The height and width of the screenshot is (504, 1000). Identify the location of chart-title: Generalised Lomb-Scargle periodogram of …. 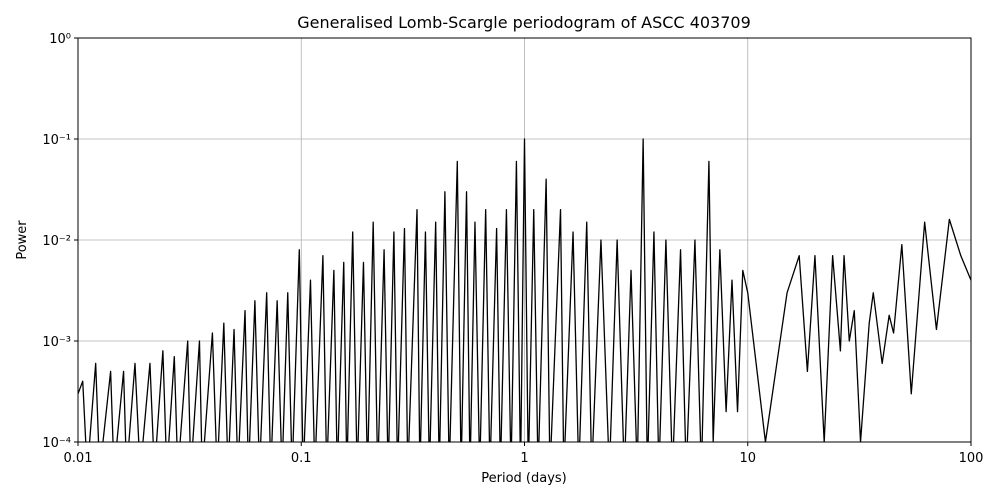
(524, 22).